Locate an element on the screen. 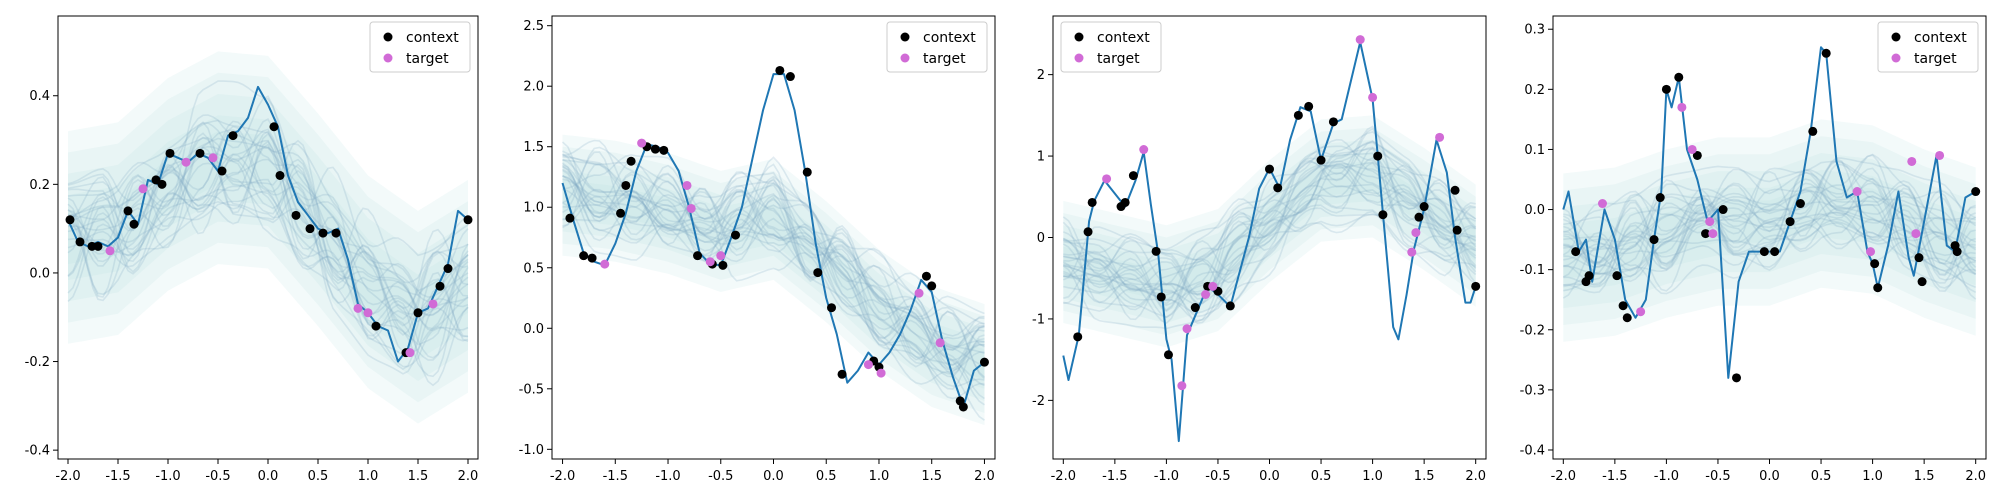 The image size is (2000, 500). legend: context target is located at coordinates (420, 47).